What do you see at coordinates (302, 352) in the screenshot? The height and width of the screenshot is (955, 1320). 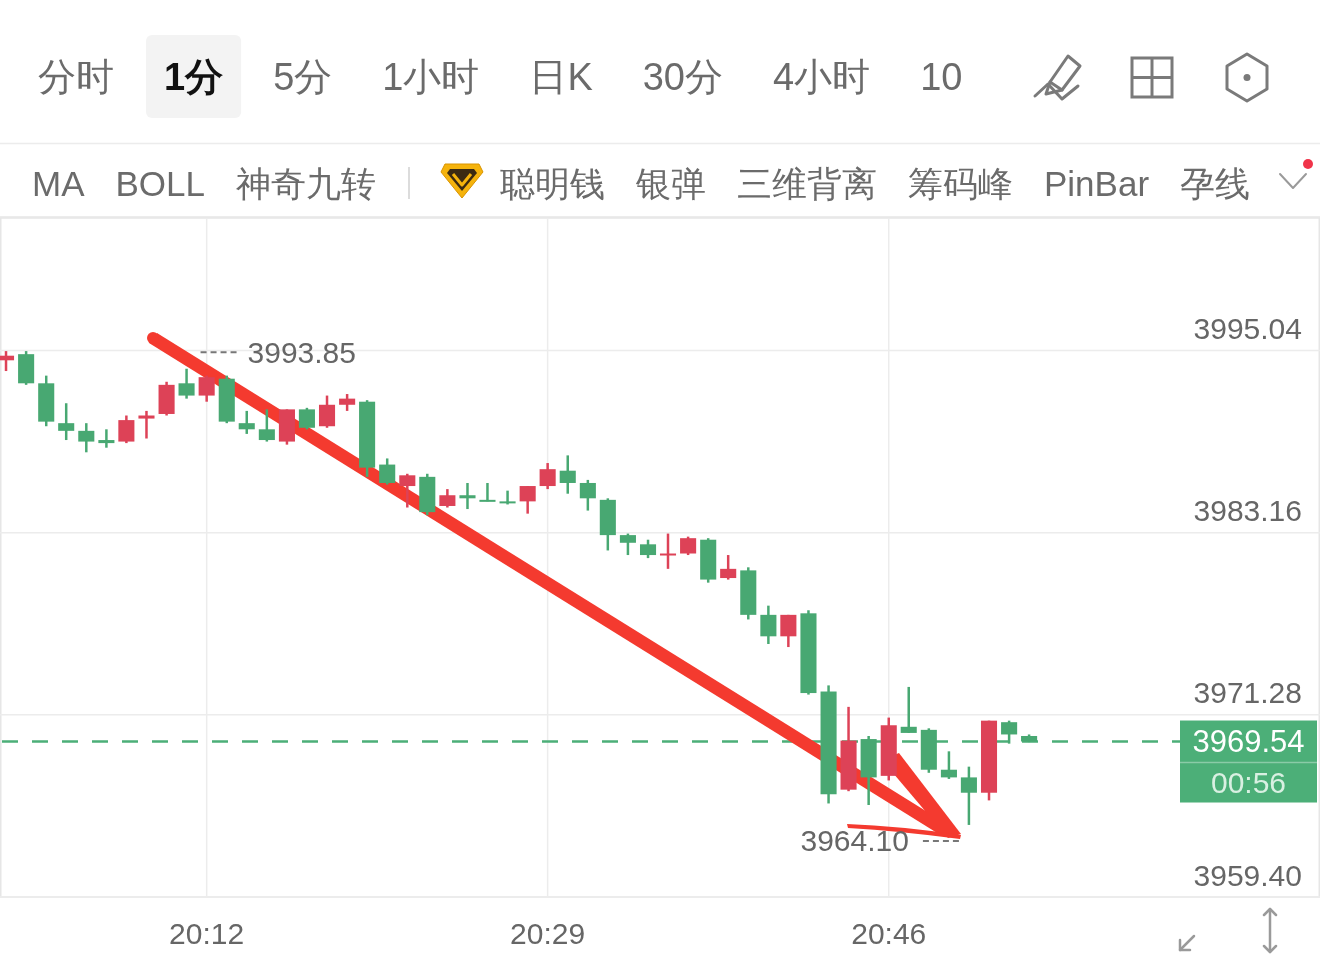 I see `annotation: 3993.85` at bounding box center [302, 352].